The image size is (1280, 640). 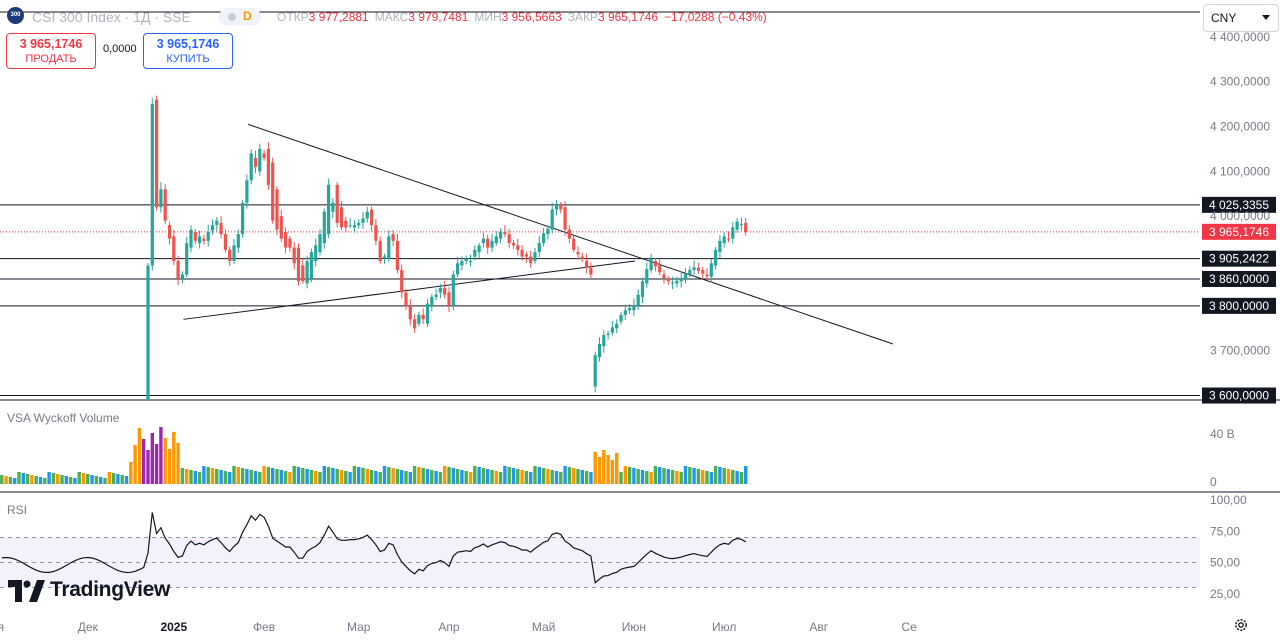 I want to click on buy-button: 3 965,1746 КУПИТЬ, so click(x=188, y=51).